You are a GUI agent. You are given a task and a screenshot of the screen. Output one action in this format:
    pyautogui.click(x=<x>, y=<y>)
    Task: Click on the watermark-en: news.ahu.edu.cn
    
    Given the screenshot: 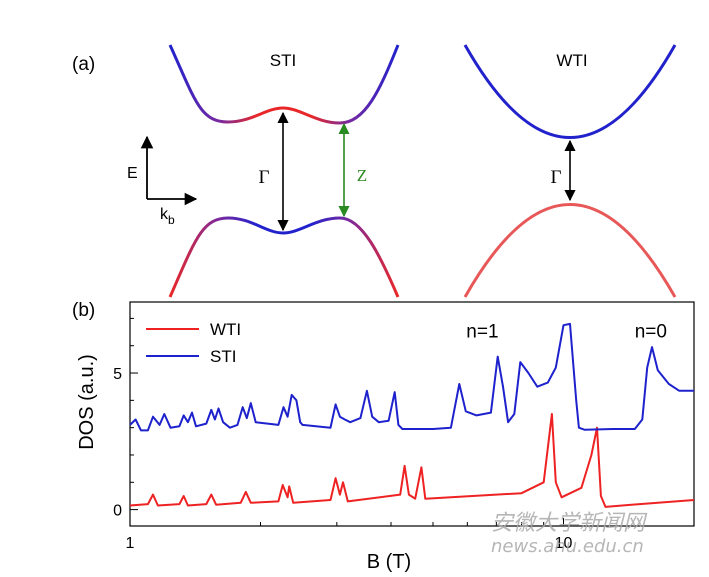 What is the action you would take?
    pyautogui.click(x=567, y=546)
    